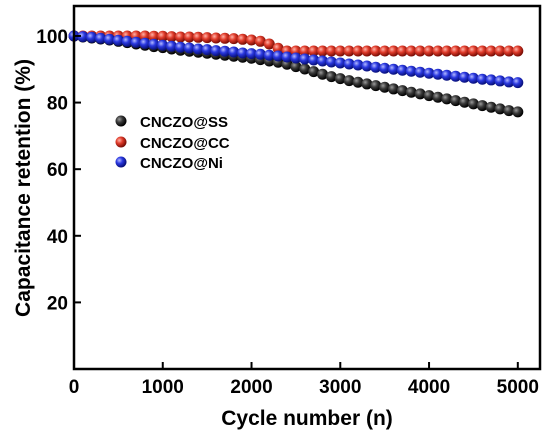  What do you see at coordinates (52, 37) in the screenshot?
I see `y-tick-label: 100` at bounding box center [52, 37].